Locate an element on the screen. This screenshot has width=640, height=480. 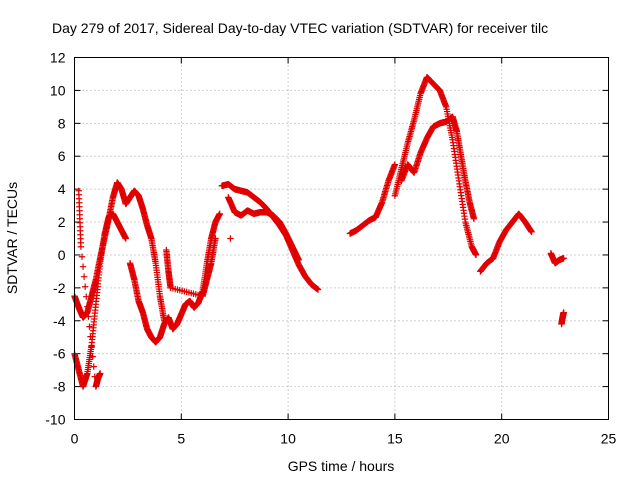
y-tick-label: -6 is located at coordinates (59, 354).